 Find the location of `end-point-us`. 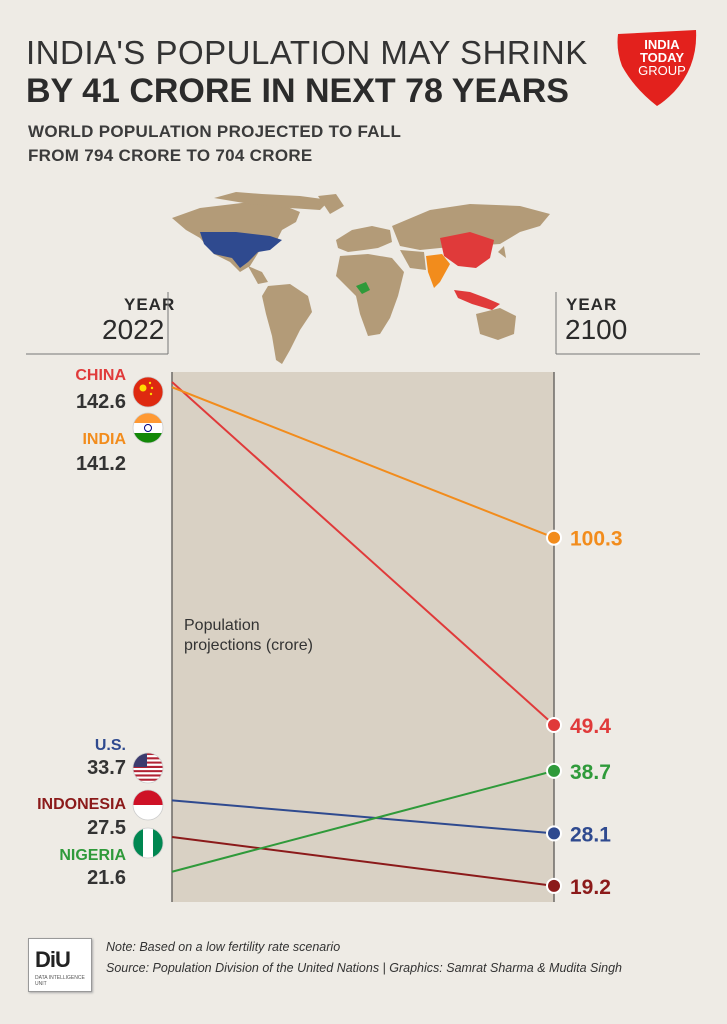

end-point-us is located at coordinates (554, 833).